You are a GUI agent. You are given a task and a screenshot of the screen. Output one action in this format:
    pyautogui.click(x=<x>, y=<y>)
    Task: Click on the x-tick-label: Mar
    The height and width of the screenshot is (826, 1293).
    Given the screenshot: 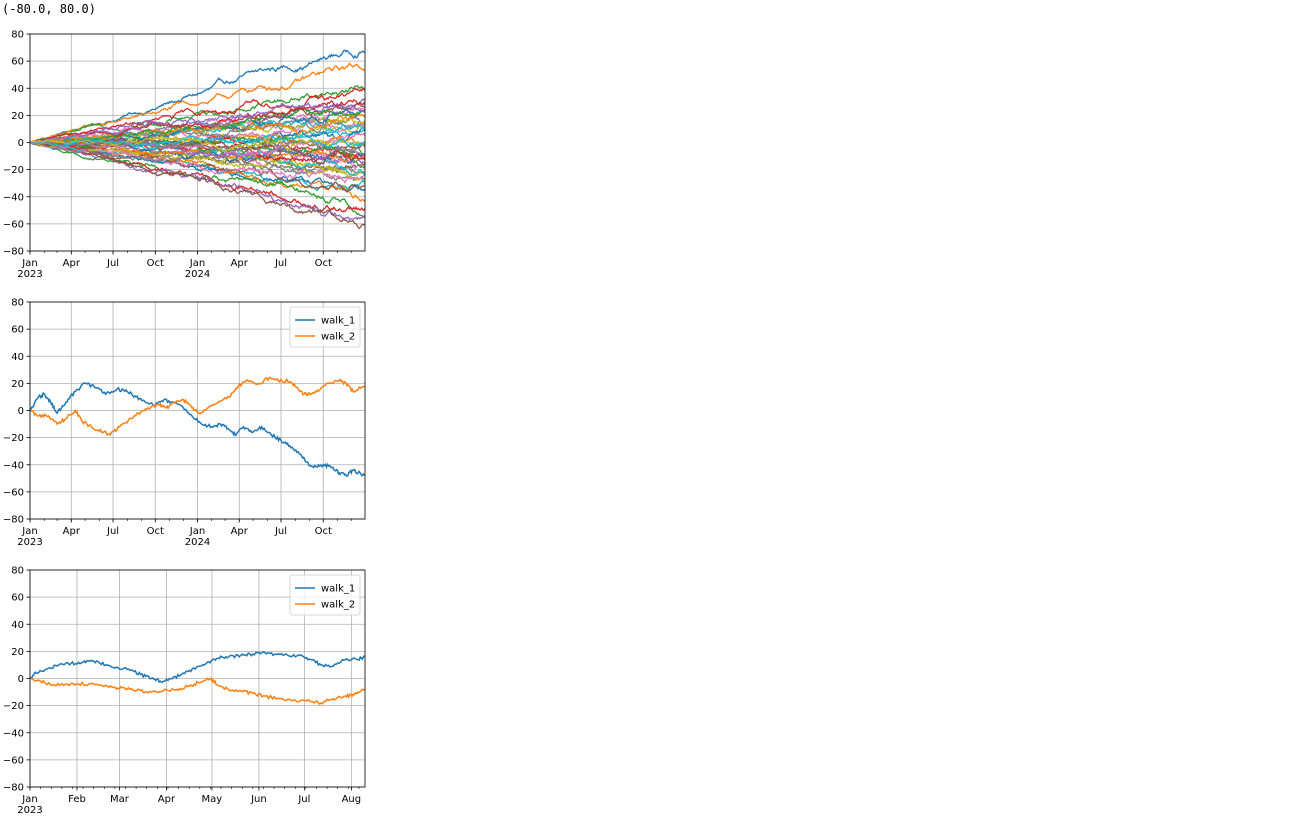 What is the action you would take?
    pyautogui.click(x=120, y=799)
    